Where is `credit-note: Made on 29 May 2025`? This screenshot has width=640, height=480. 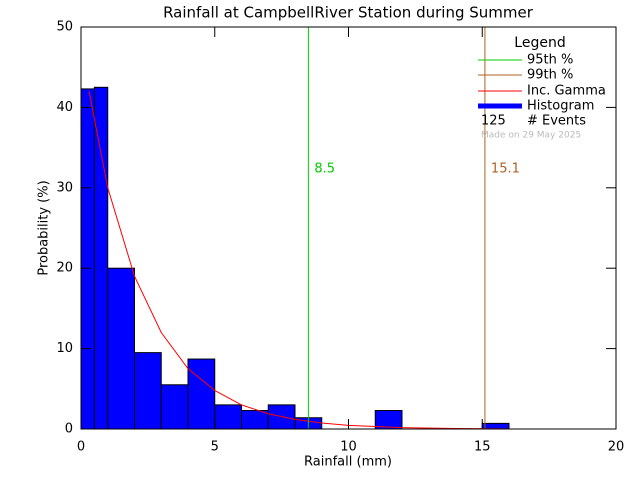
credit-note: Made on 29 May 2025 is located at coordinates (531, 136).